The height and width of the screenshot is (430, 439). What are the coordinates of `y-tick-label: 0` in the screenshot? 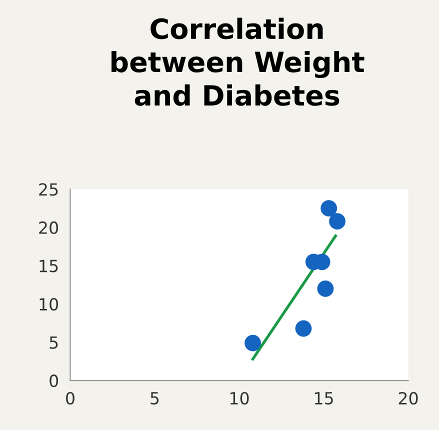 It's located at (54, 381).